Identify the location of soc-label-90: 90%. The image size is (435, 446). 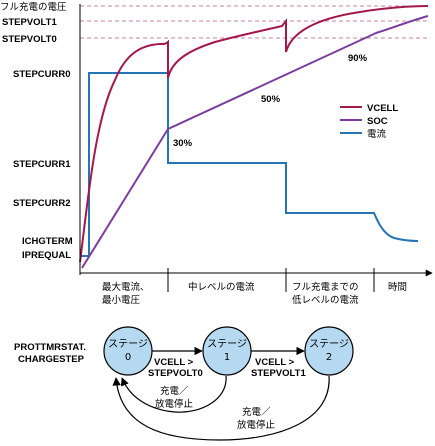
(358, 58).